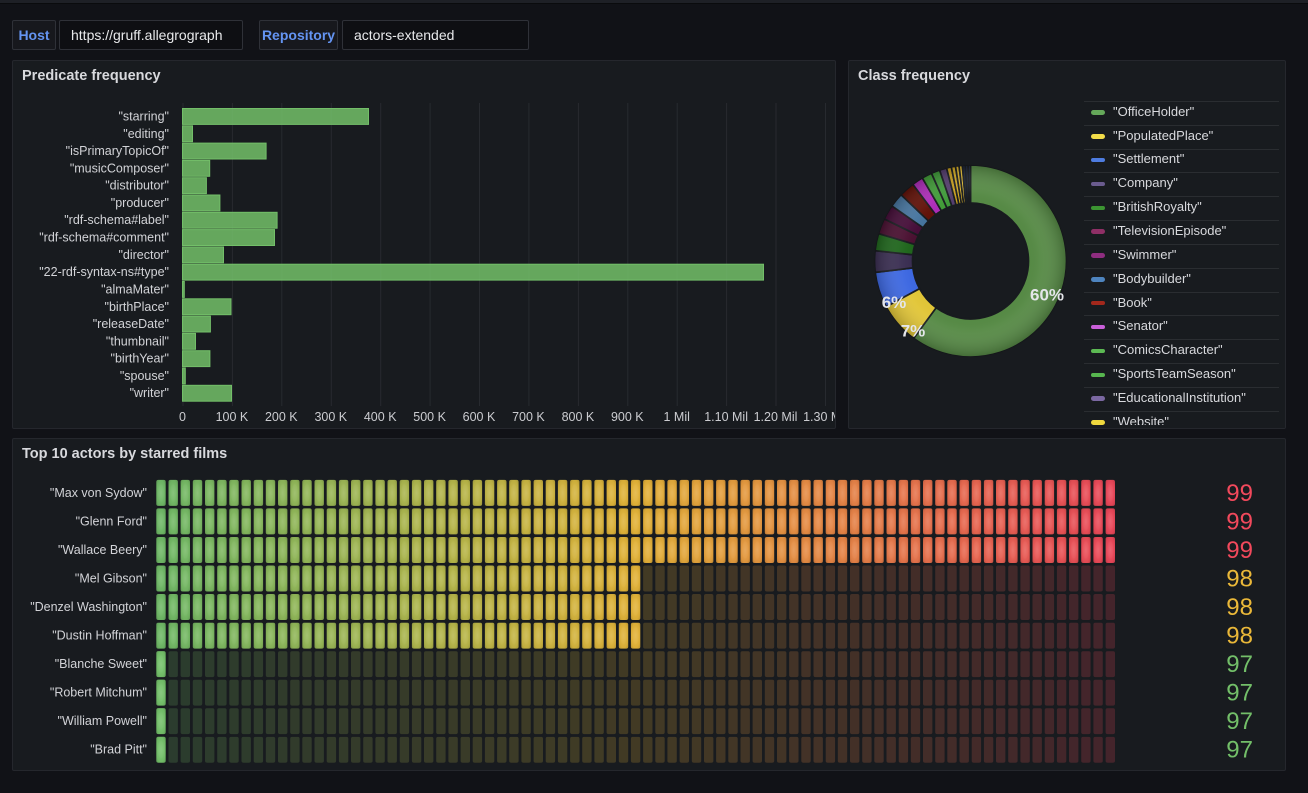 The height and width of the screenshot is (793, 1308). I want to click on svg-text: 200 K, so click(281, 417).